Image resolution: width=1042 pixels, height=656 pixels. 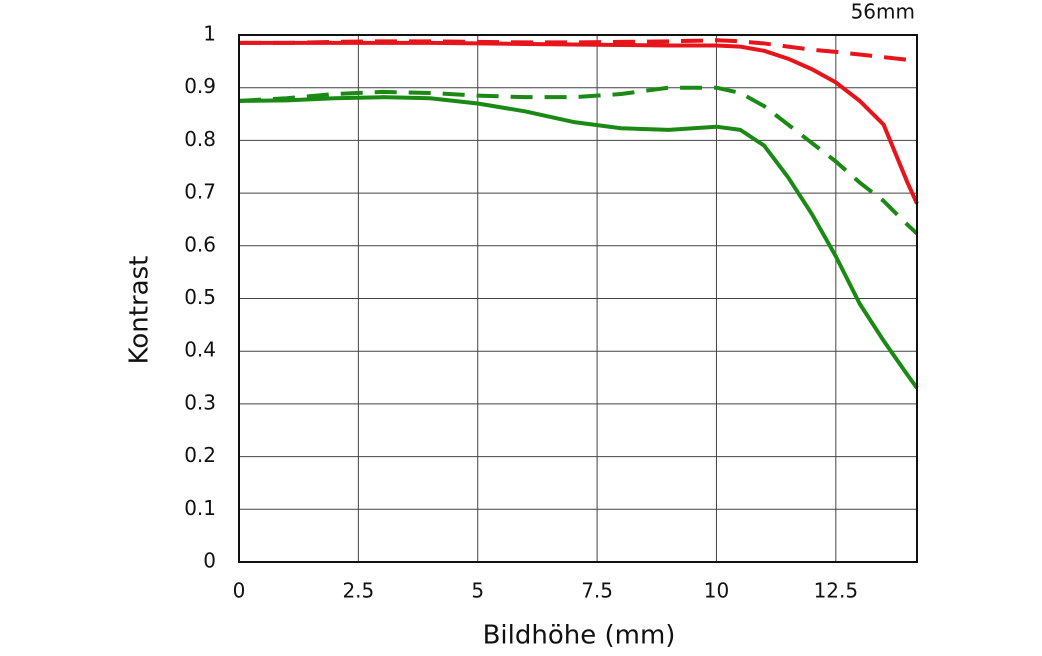 I want to click on y-axis-label: Kontrast, so click(x=140, y=310).